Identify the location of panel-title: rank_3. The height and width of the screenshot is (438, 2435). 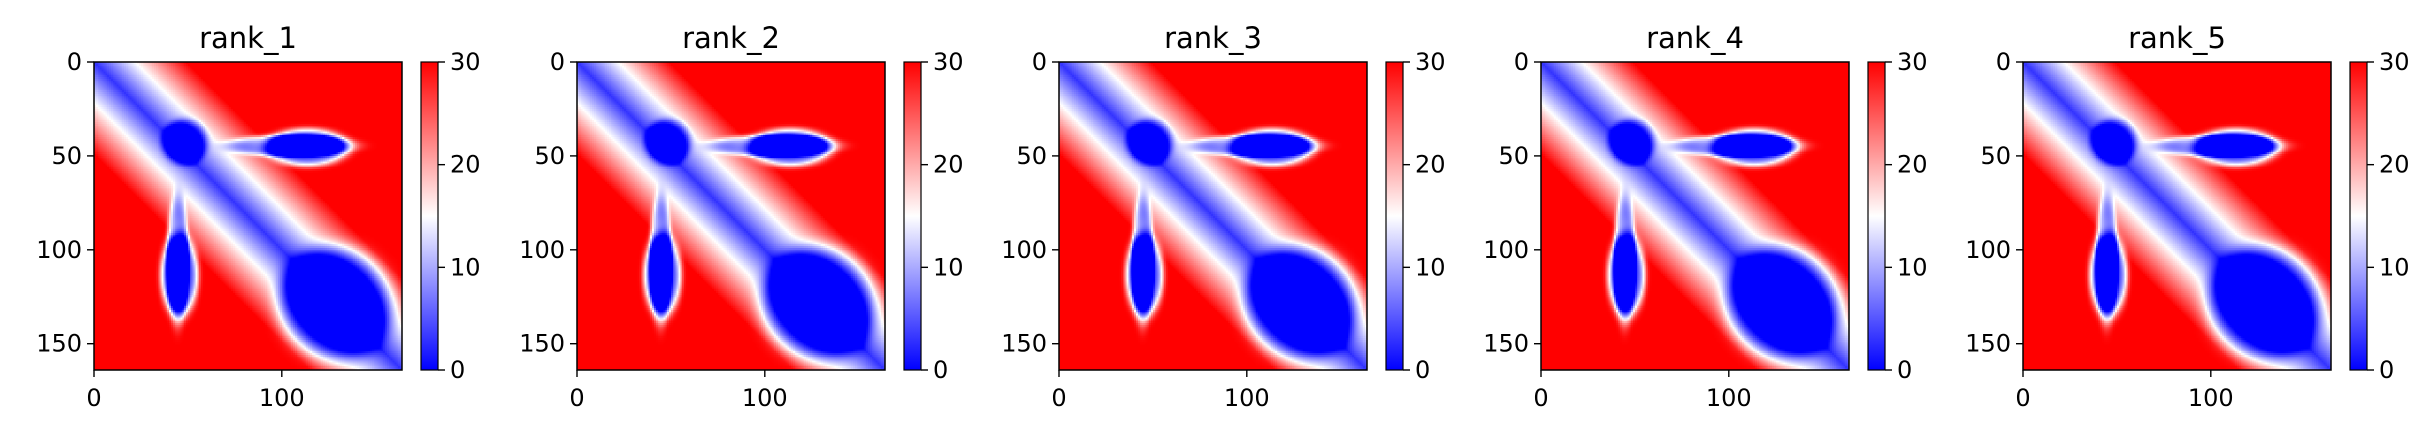
(1213, 38).